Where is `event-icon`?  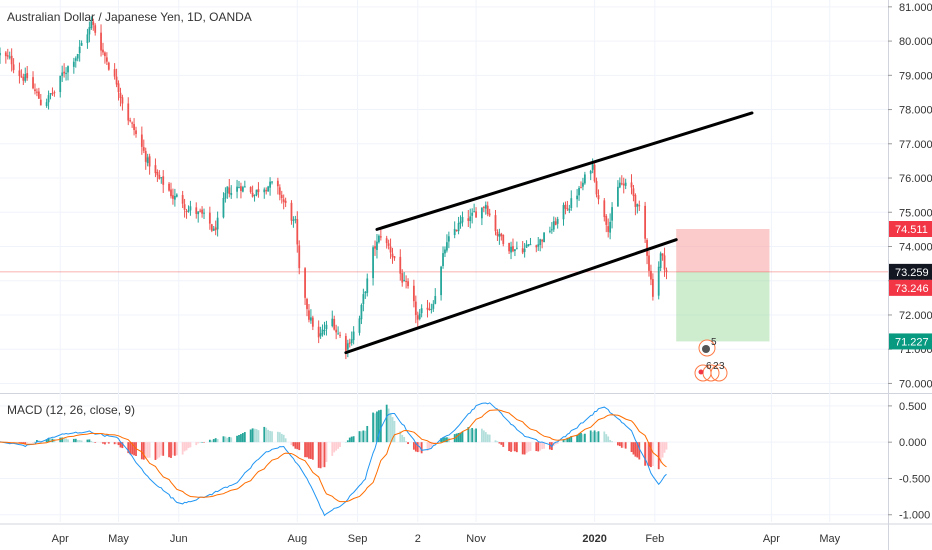
event-icon is located at coordinates (706, 349).